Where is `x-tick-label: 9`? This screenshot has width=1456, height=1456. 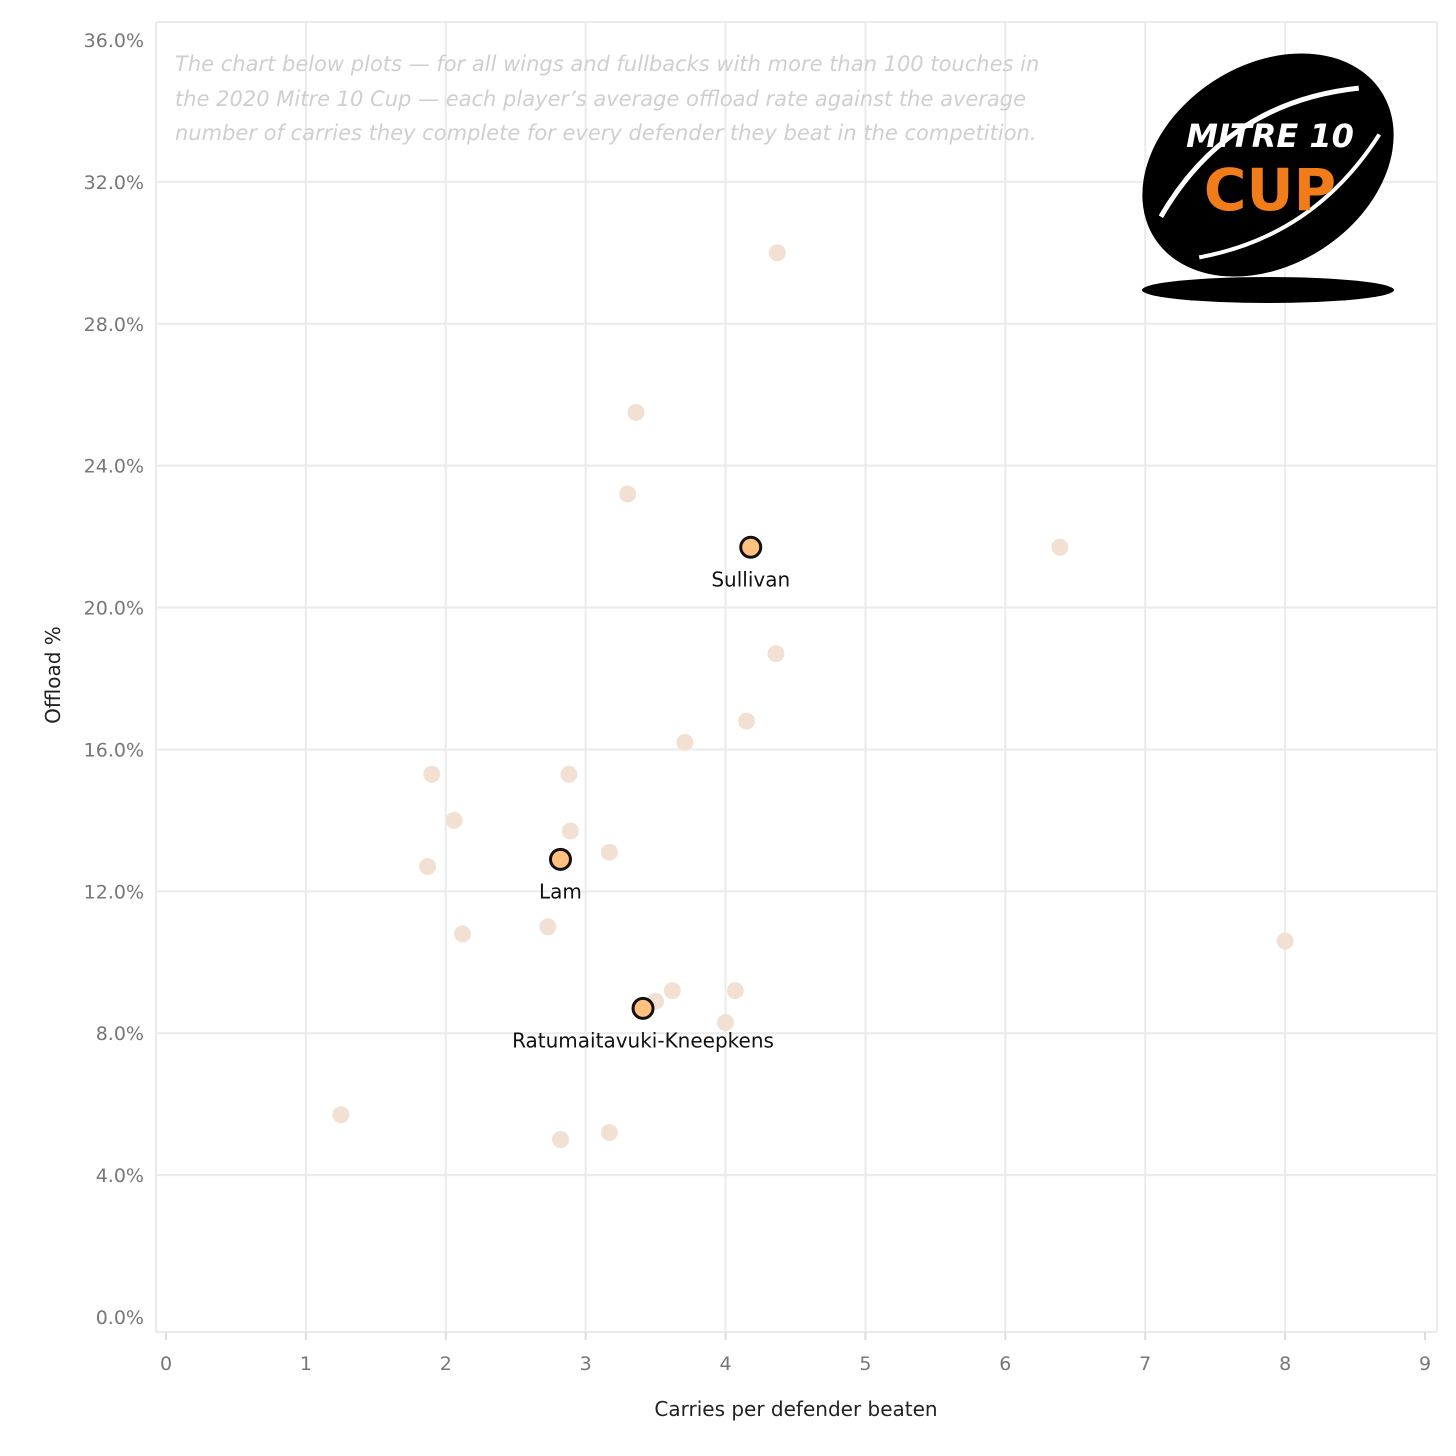 x-tick-label: 9 is located at coordinates (1425, 1364).